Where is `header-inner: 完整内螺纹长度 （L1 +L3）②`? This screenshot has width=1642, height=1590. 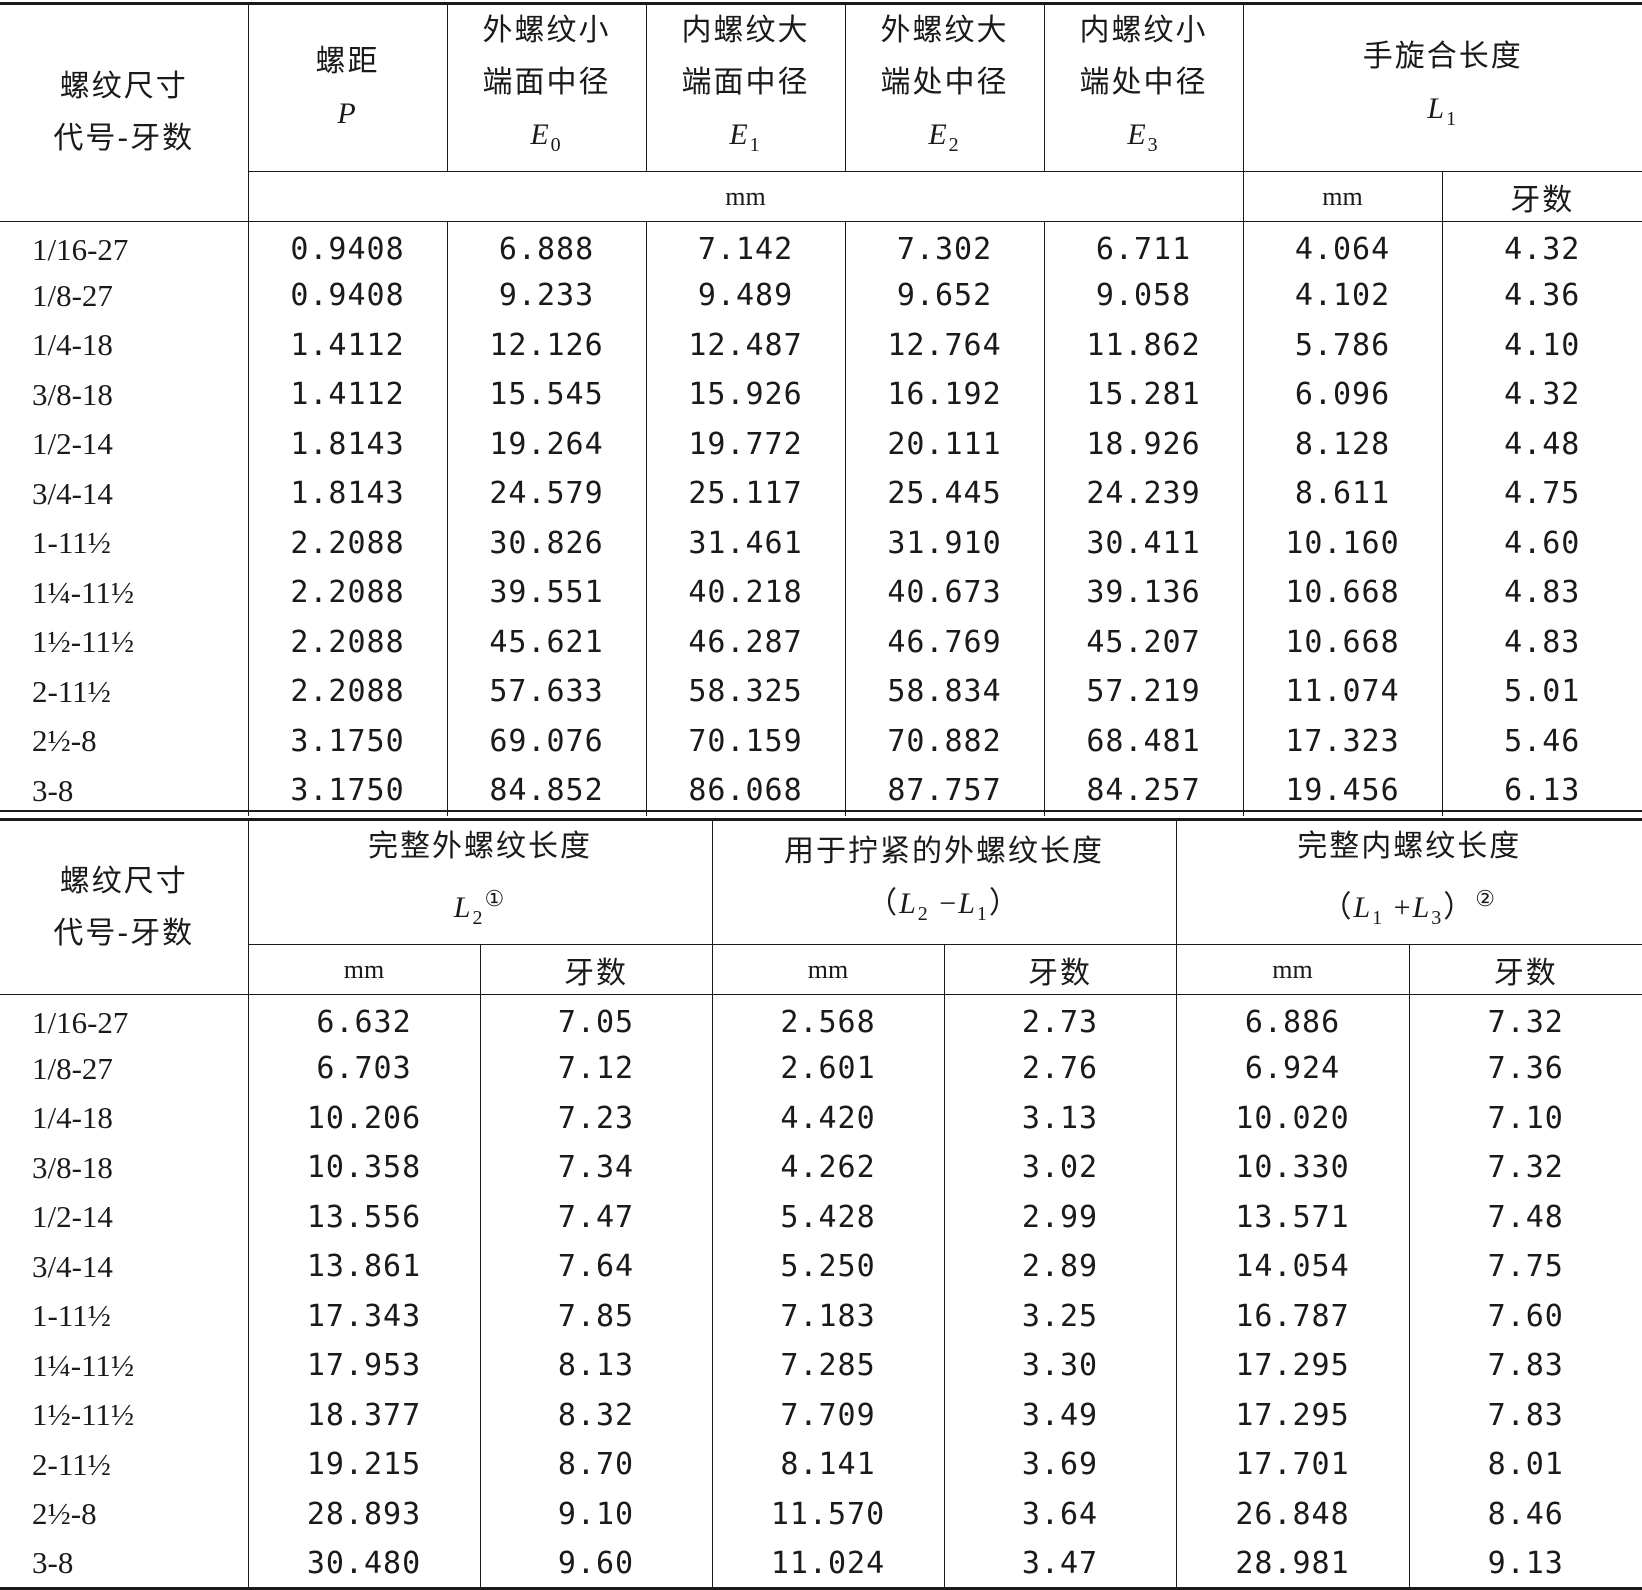
header-inner: 完整内螺纹长度 （L1 +L3）② is located at coordinates (1409, 882).